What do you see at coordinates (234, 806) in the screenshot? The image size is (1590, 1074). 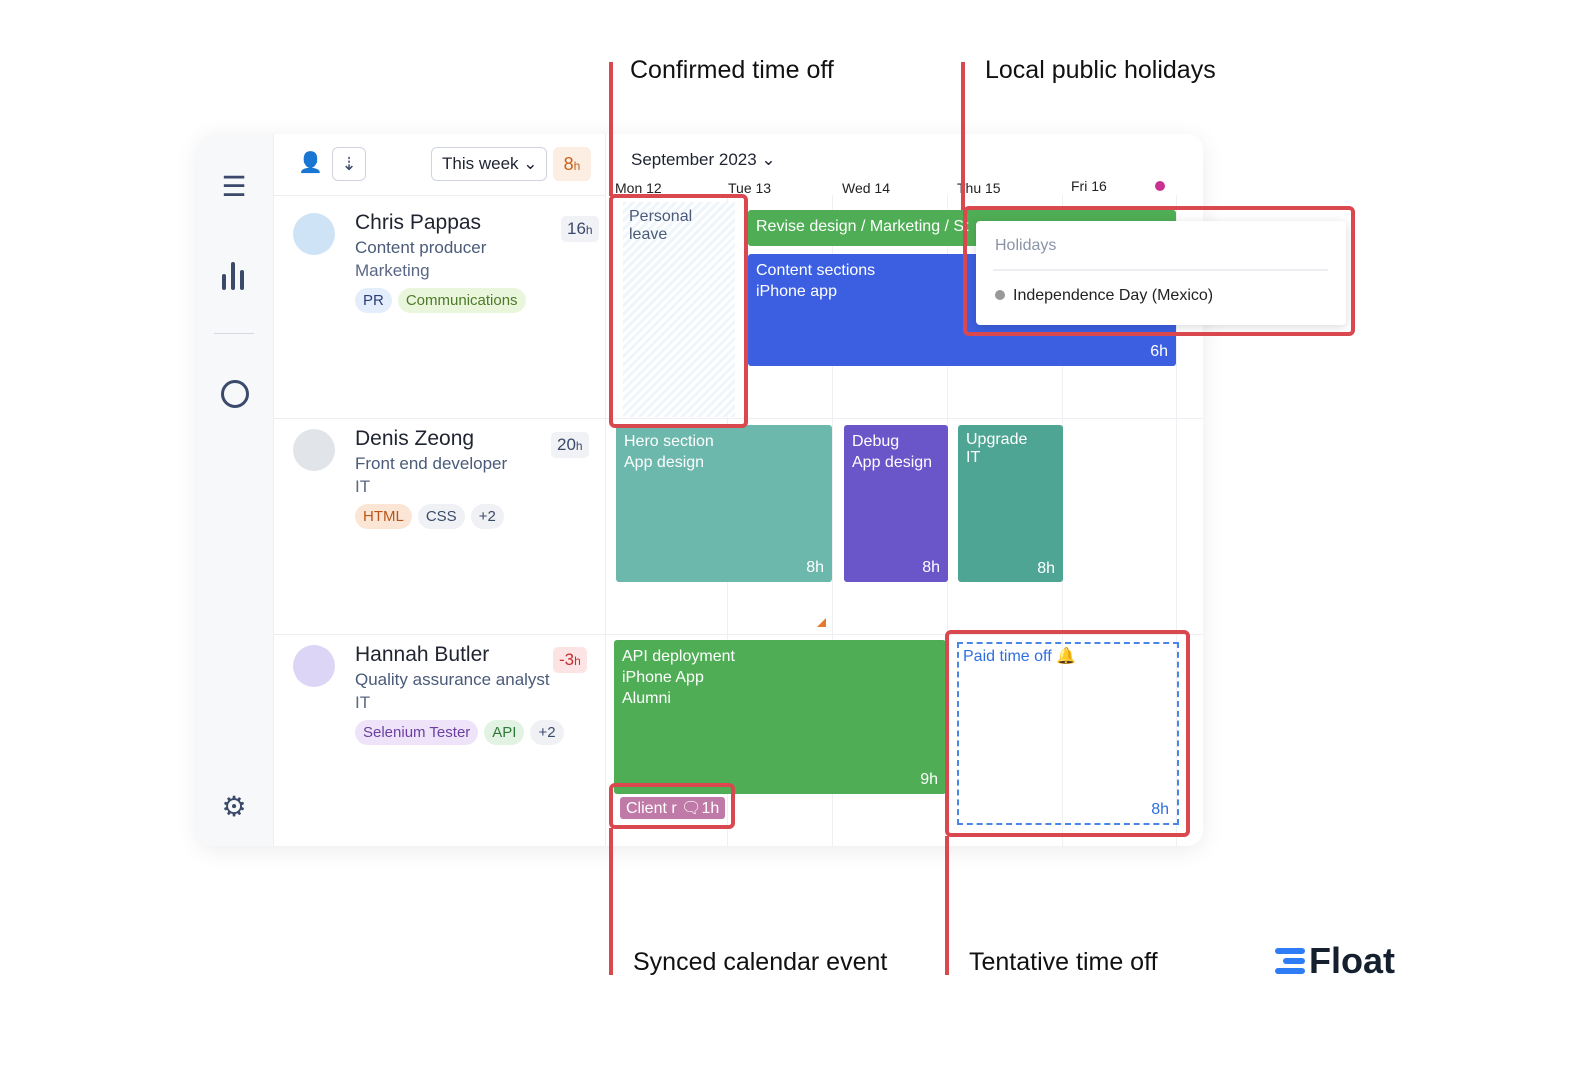 I see `gear-icon: ⚙` at bounding box center [234, 806].